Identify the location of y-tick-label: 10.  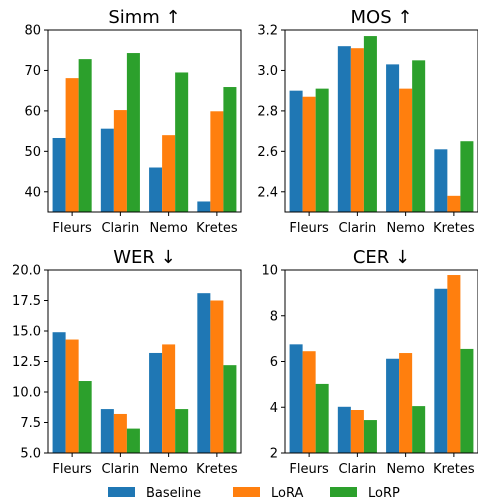
(269, 271).